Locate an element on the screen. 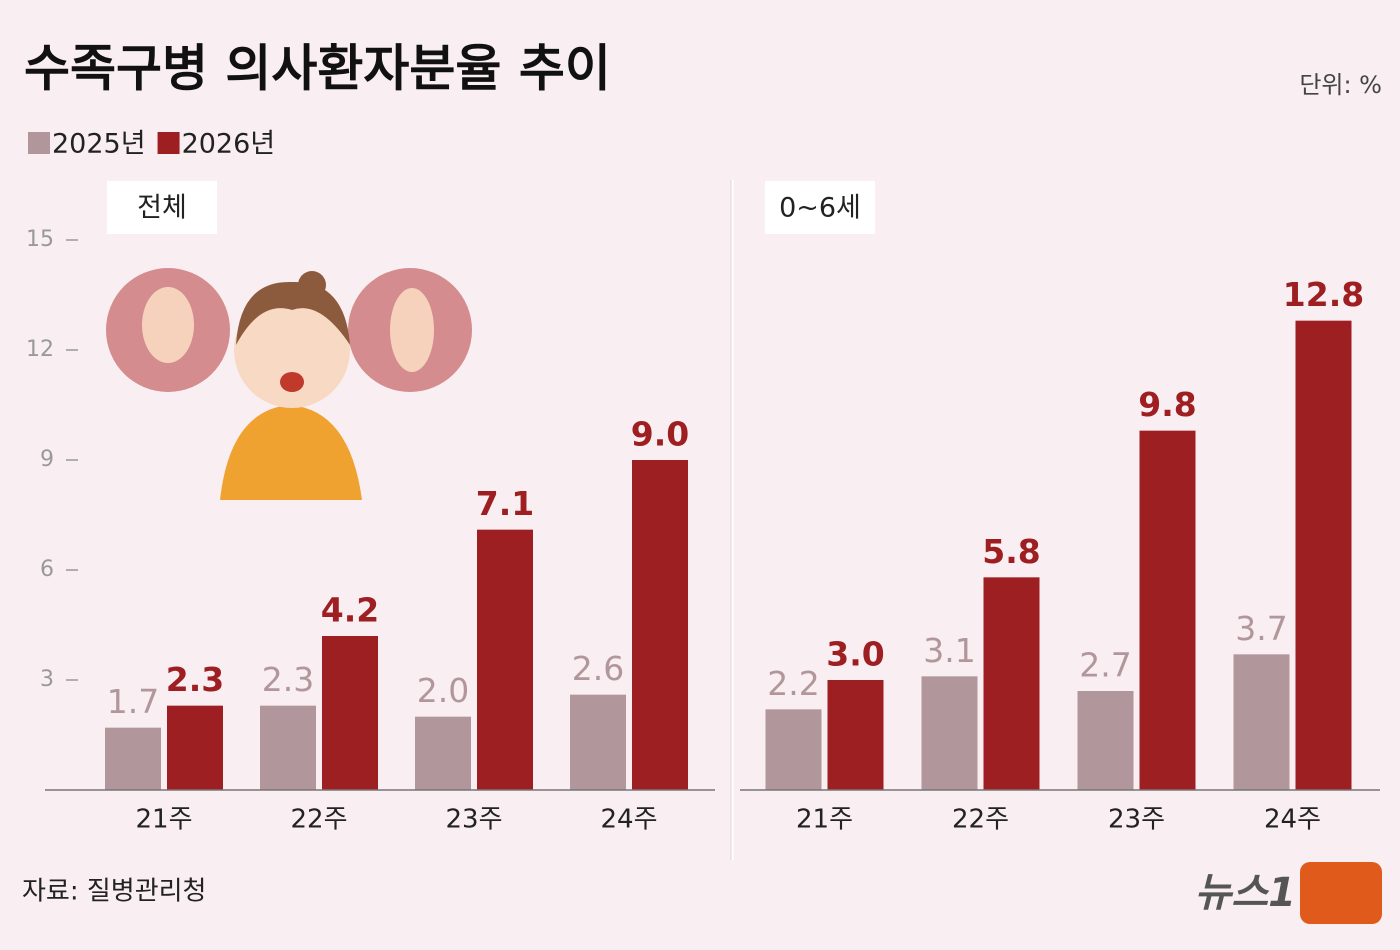 The width and height of the screenshot is (1400, 950). value-label-prev: 2.6 is located at coordinates (598, 668).